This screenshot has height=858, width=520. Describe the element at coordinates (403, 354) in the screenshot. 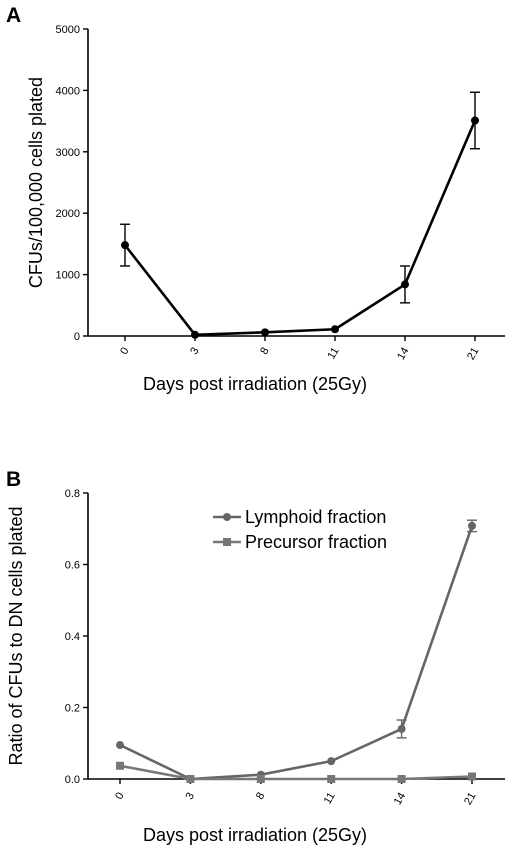

I see `panel-a-x-tick-label: 14` at that location.